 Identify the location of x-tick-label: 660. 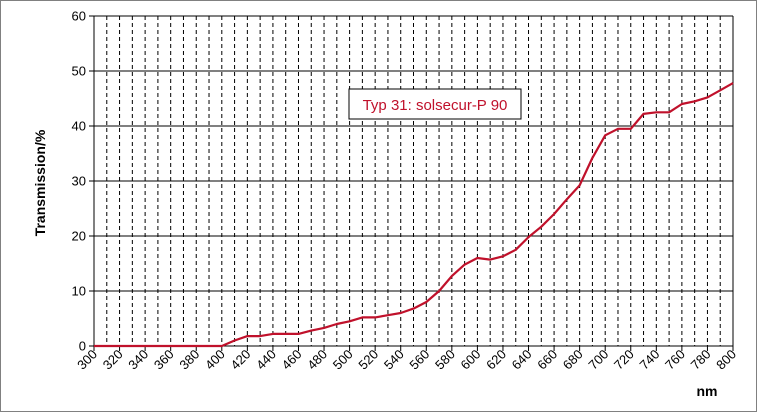
(547, 360).